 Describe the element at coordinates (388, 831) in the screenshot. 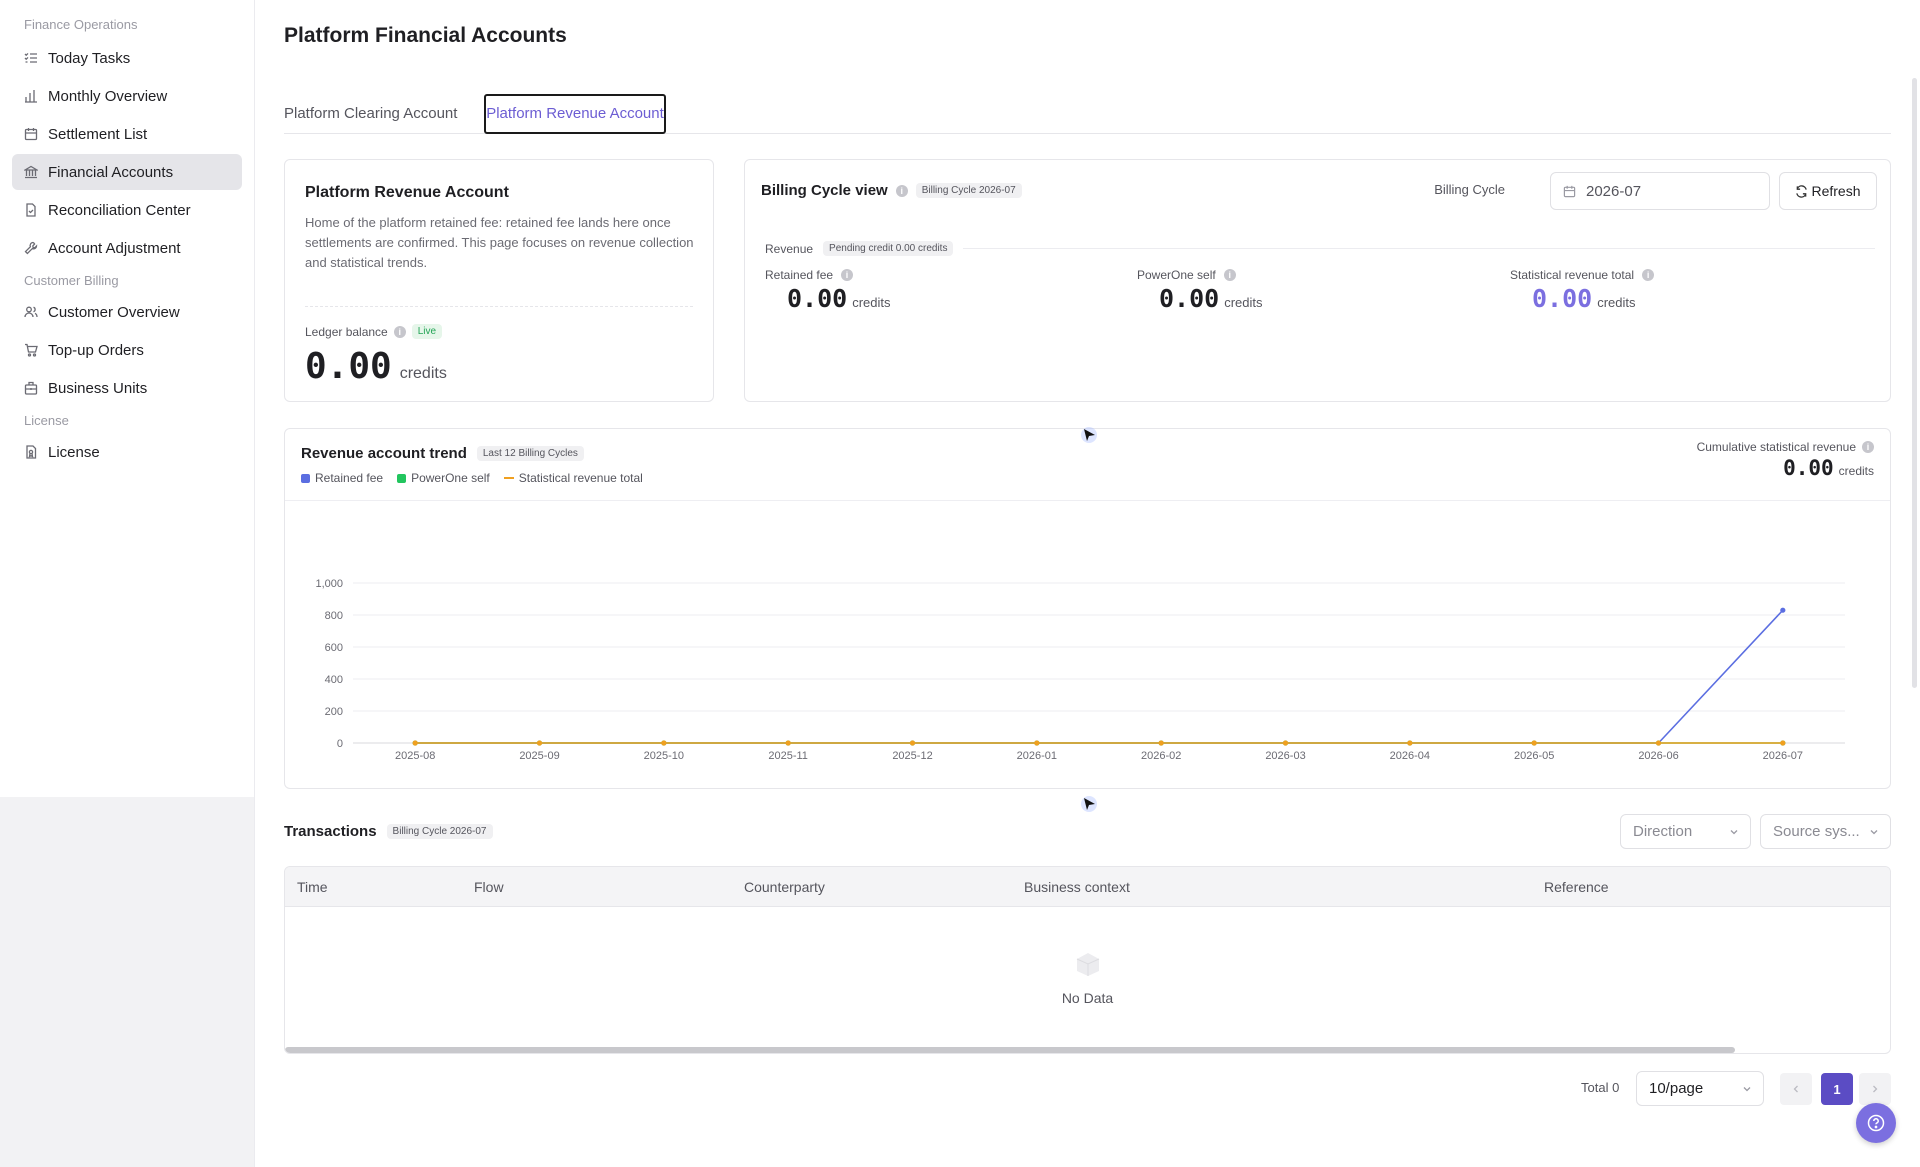

I see `transactions-header: Transactions Billing Cycle 2026-07` at that location.